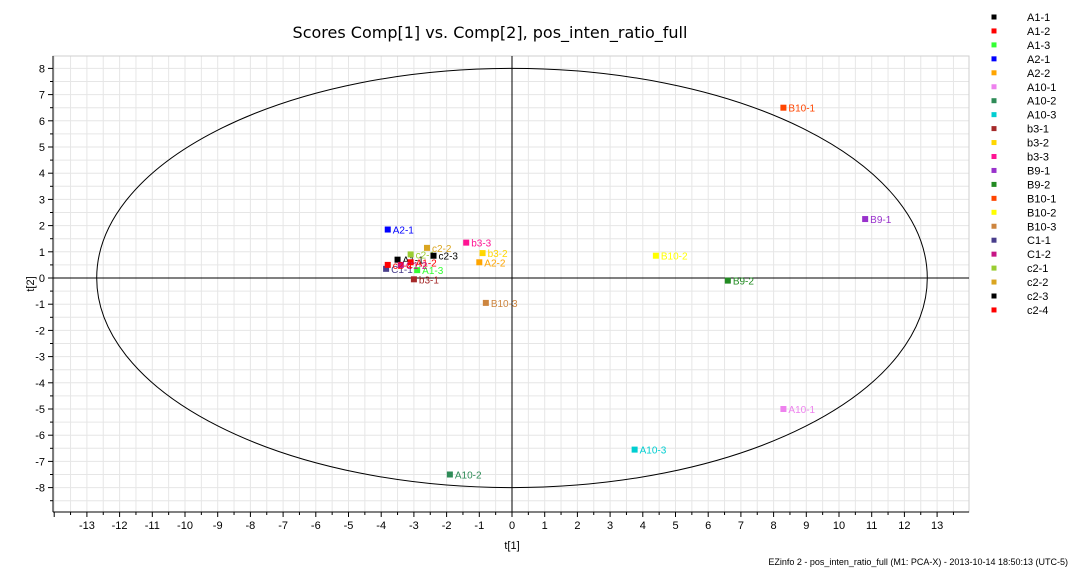 The height and width of the screenshot is (571, 1072). Describe the element at coordinates (1041, 102) in the screenshot. I see `legend-label: A10-2` at that location.